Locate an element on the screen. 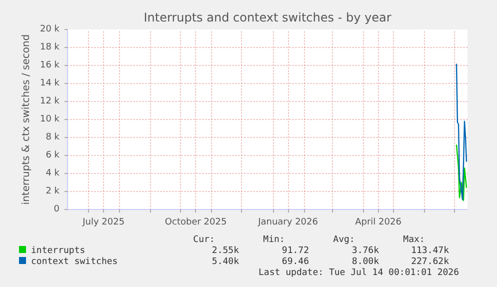  text: 8.00k is located at coordinates (364, 262).